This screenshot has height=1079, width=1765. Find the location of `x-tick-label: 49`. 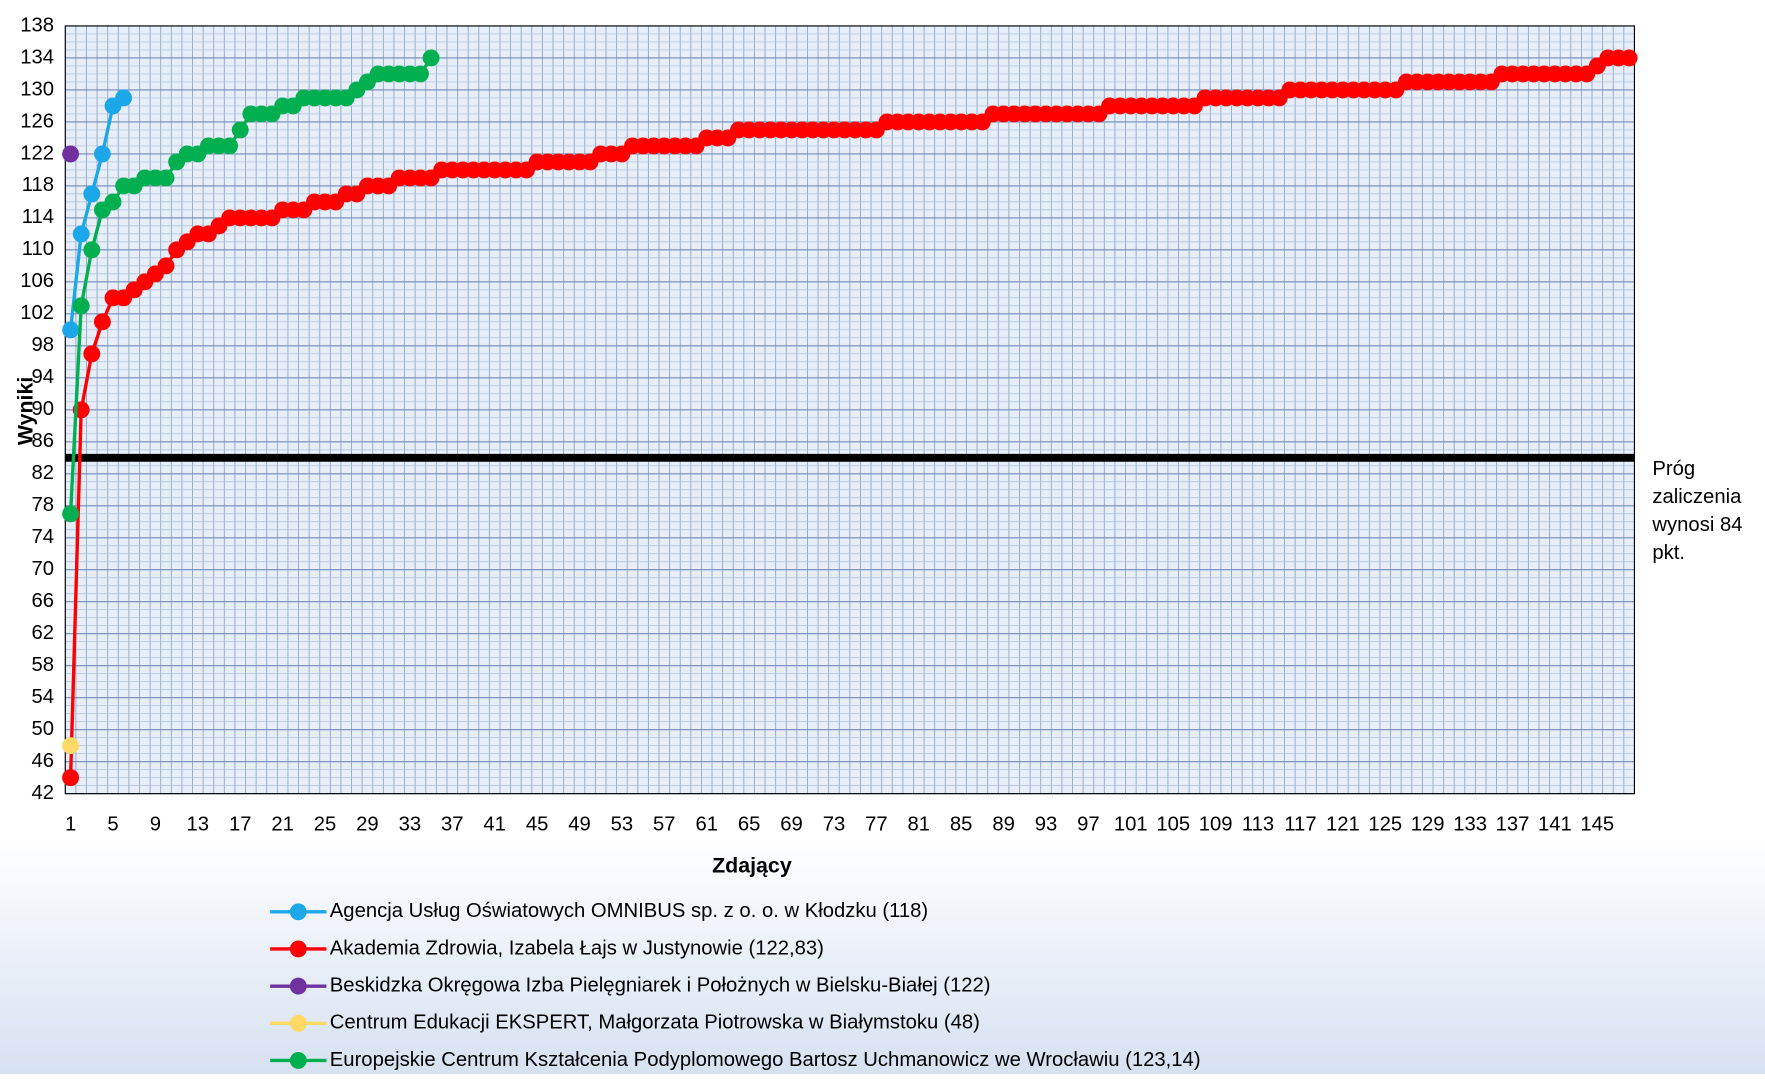

x-tick-label: 49 is located at coordinates (579, 825).